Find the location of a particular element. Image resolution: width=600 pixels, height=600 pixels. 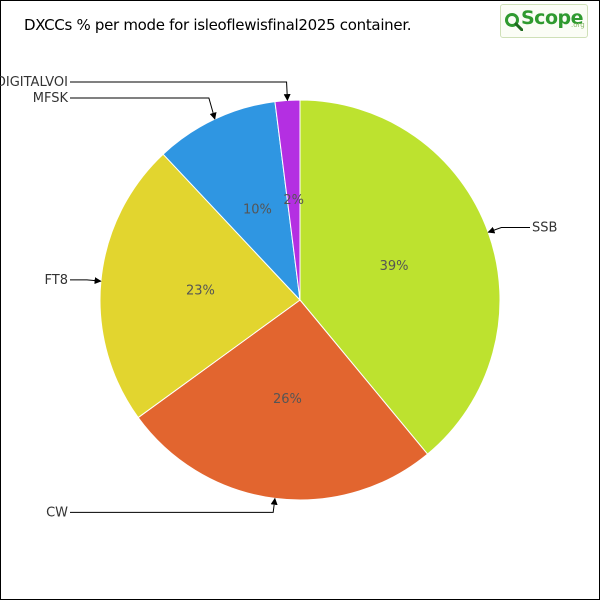

qscope-logo: Scope .org is located at coordinates (544, 21).